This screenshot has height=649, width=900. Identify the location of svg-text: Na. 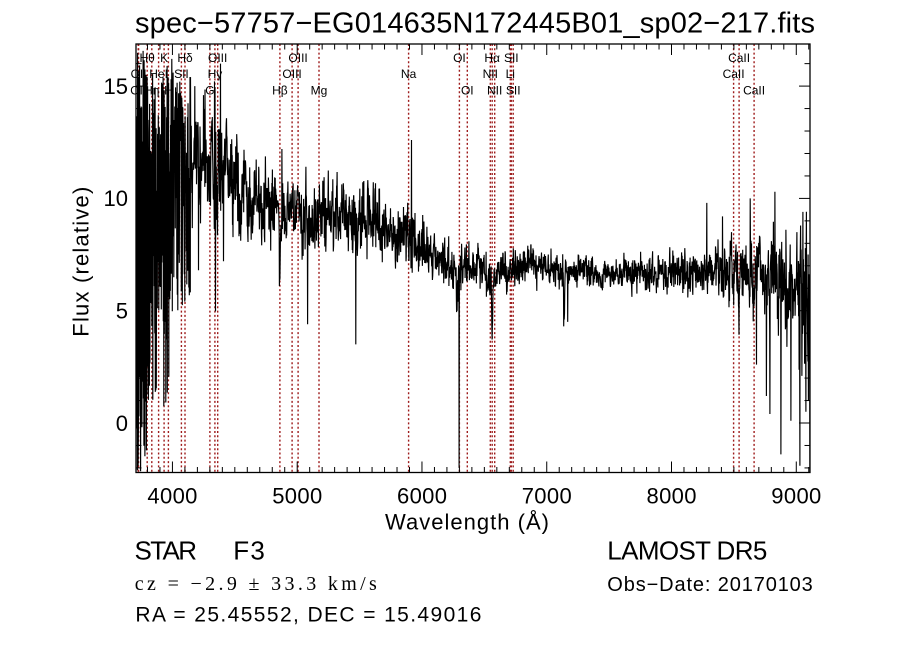
(409, 74).